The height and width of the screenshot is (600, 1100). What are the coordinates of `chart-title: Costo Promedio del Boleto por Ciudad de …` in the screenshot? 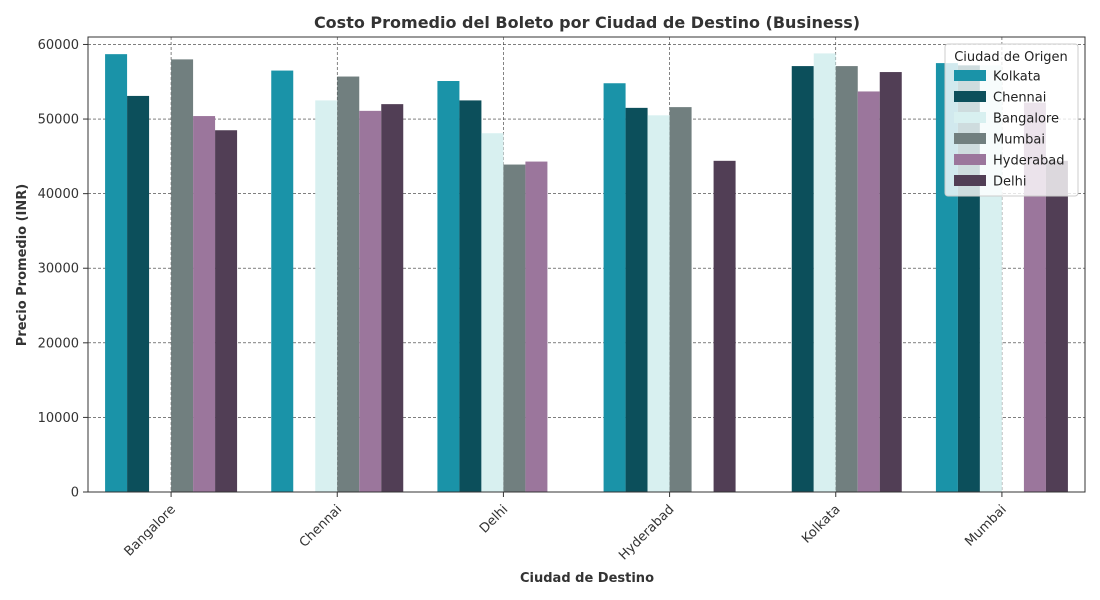 It's located at (587, 22).